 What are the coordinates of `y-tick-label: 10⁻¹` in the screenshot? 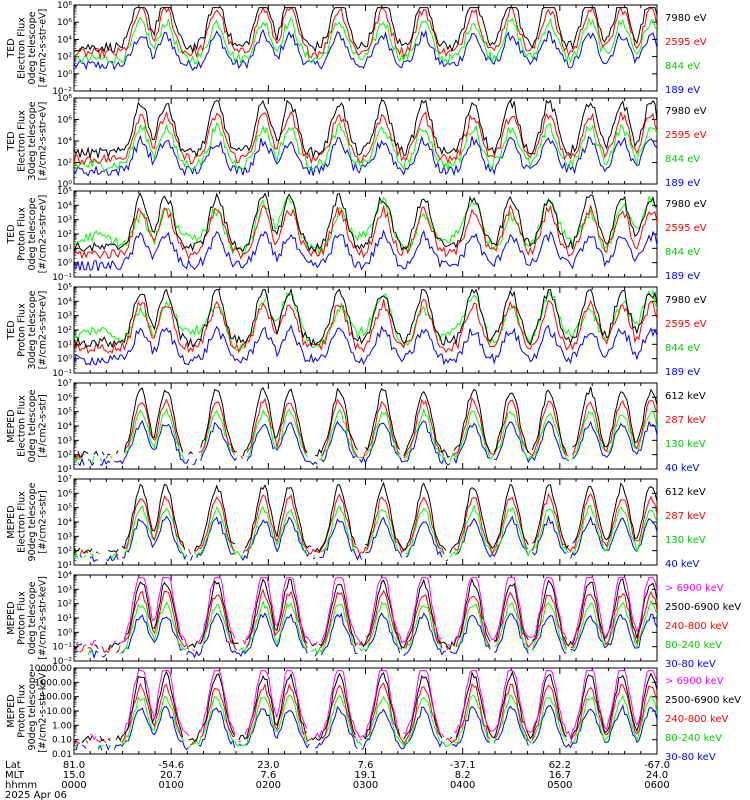 It's located at (62, 648).